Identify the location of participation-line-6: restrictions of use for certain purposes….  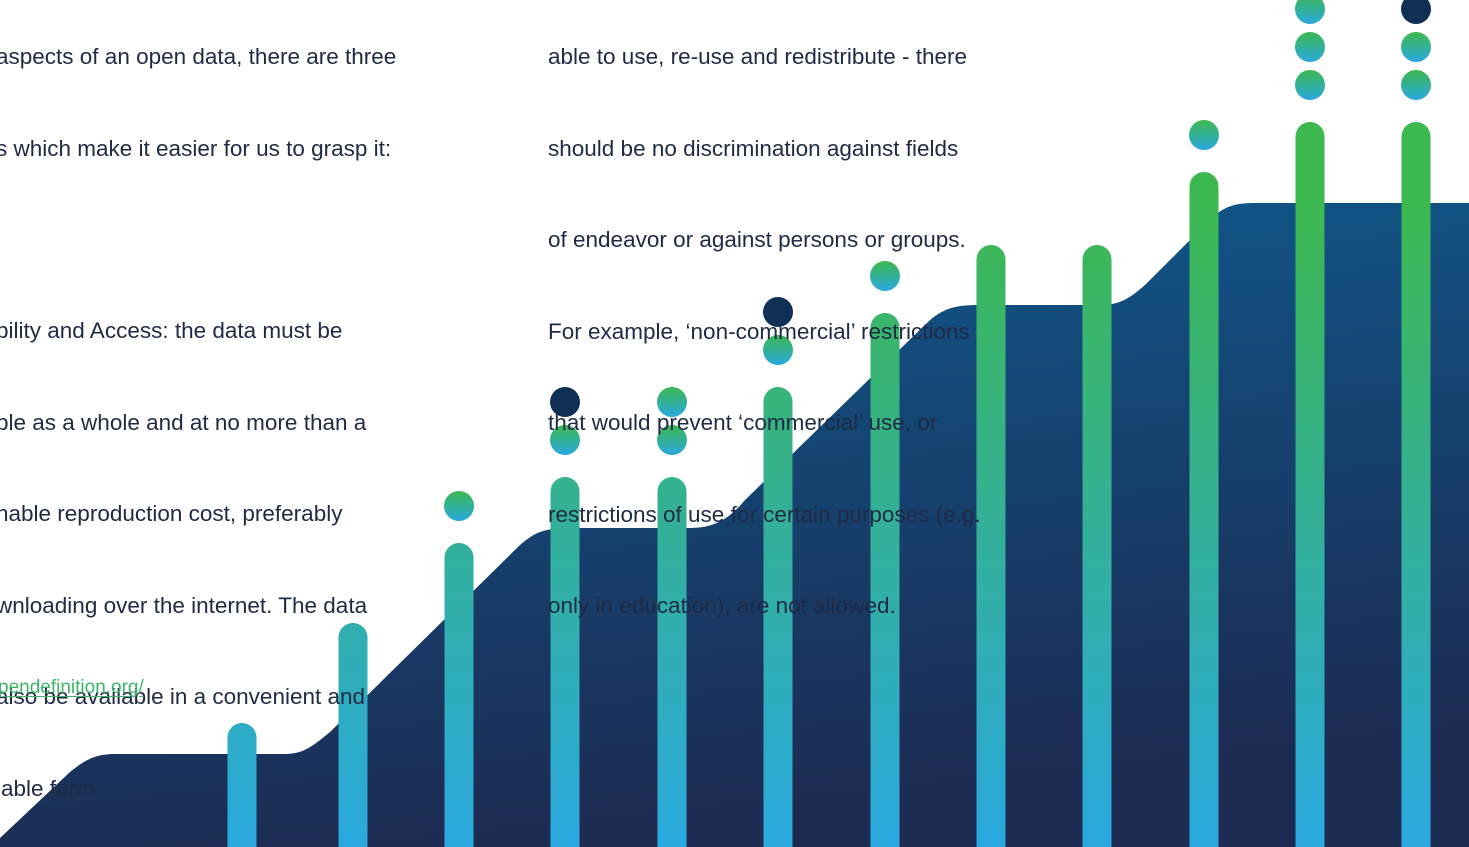
(764, 514).